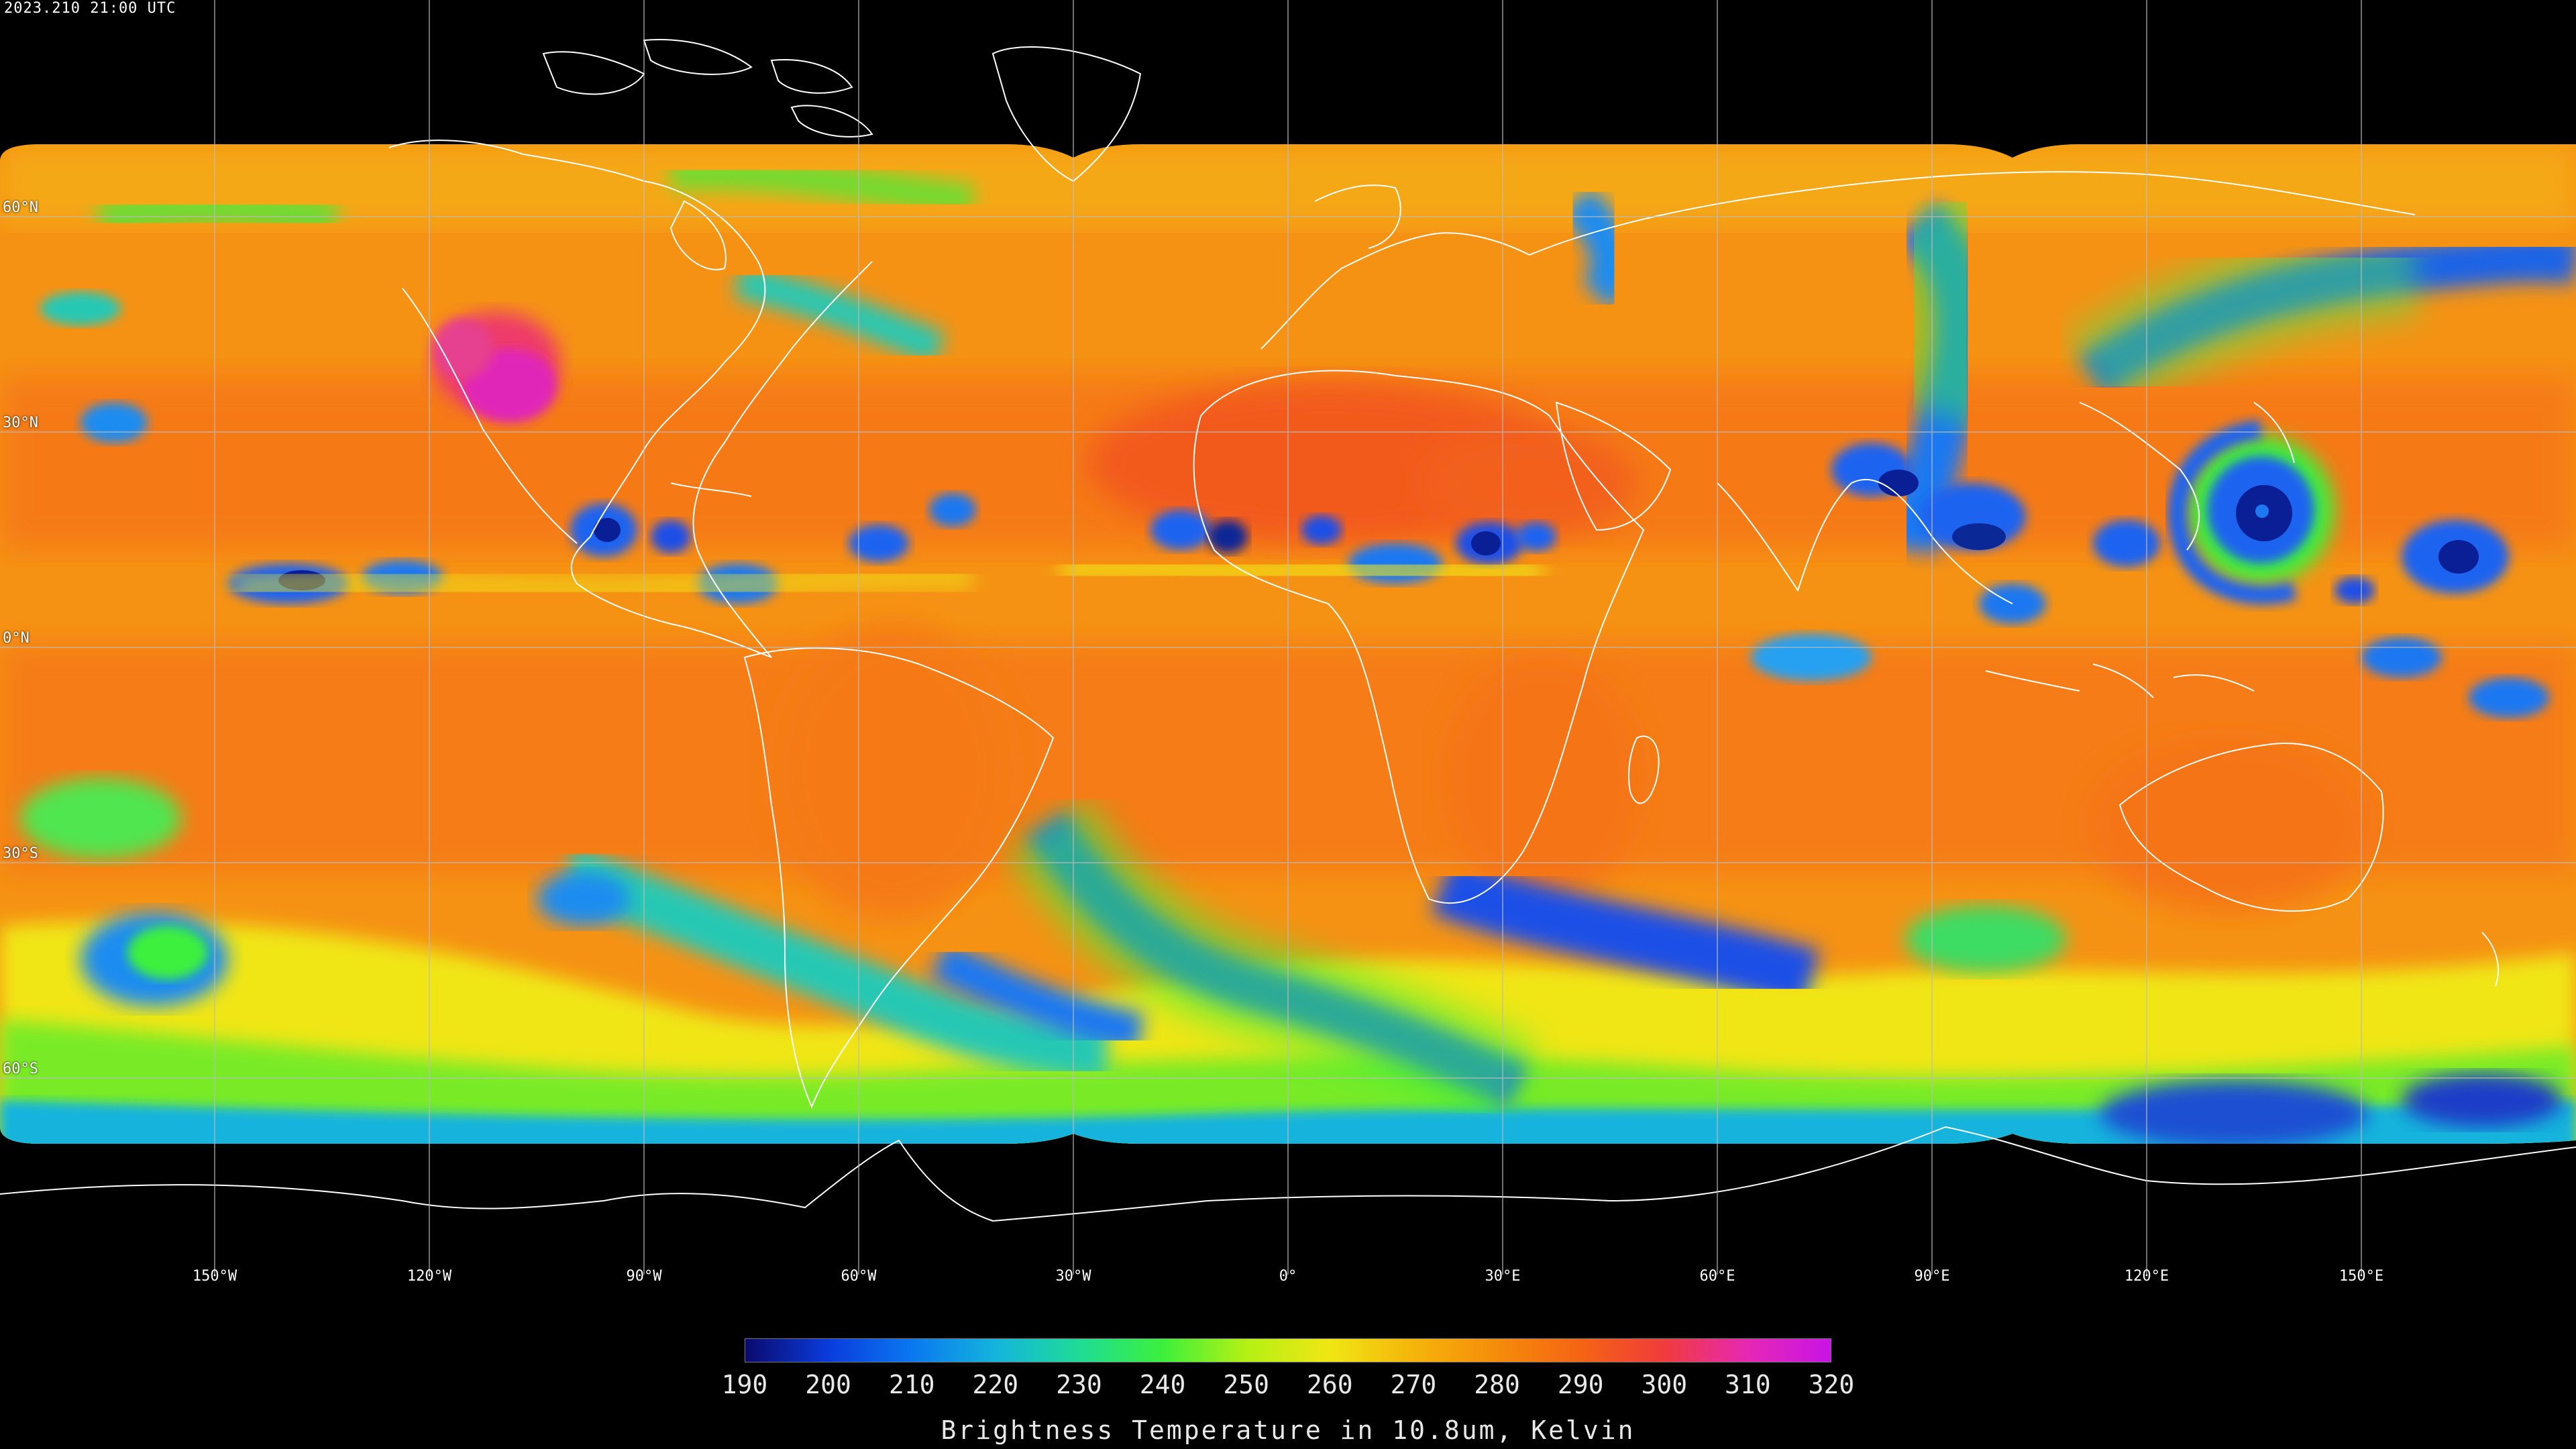 Image resolution: width=2576 pixels, height=1449 pixels. Describe the element at coordinates (214, 1276) in the screenshot. I see `longitude-label: 150°W` at that location.